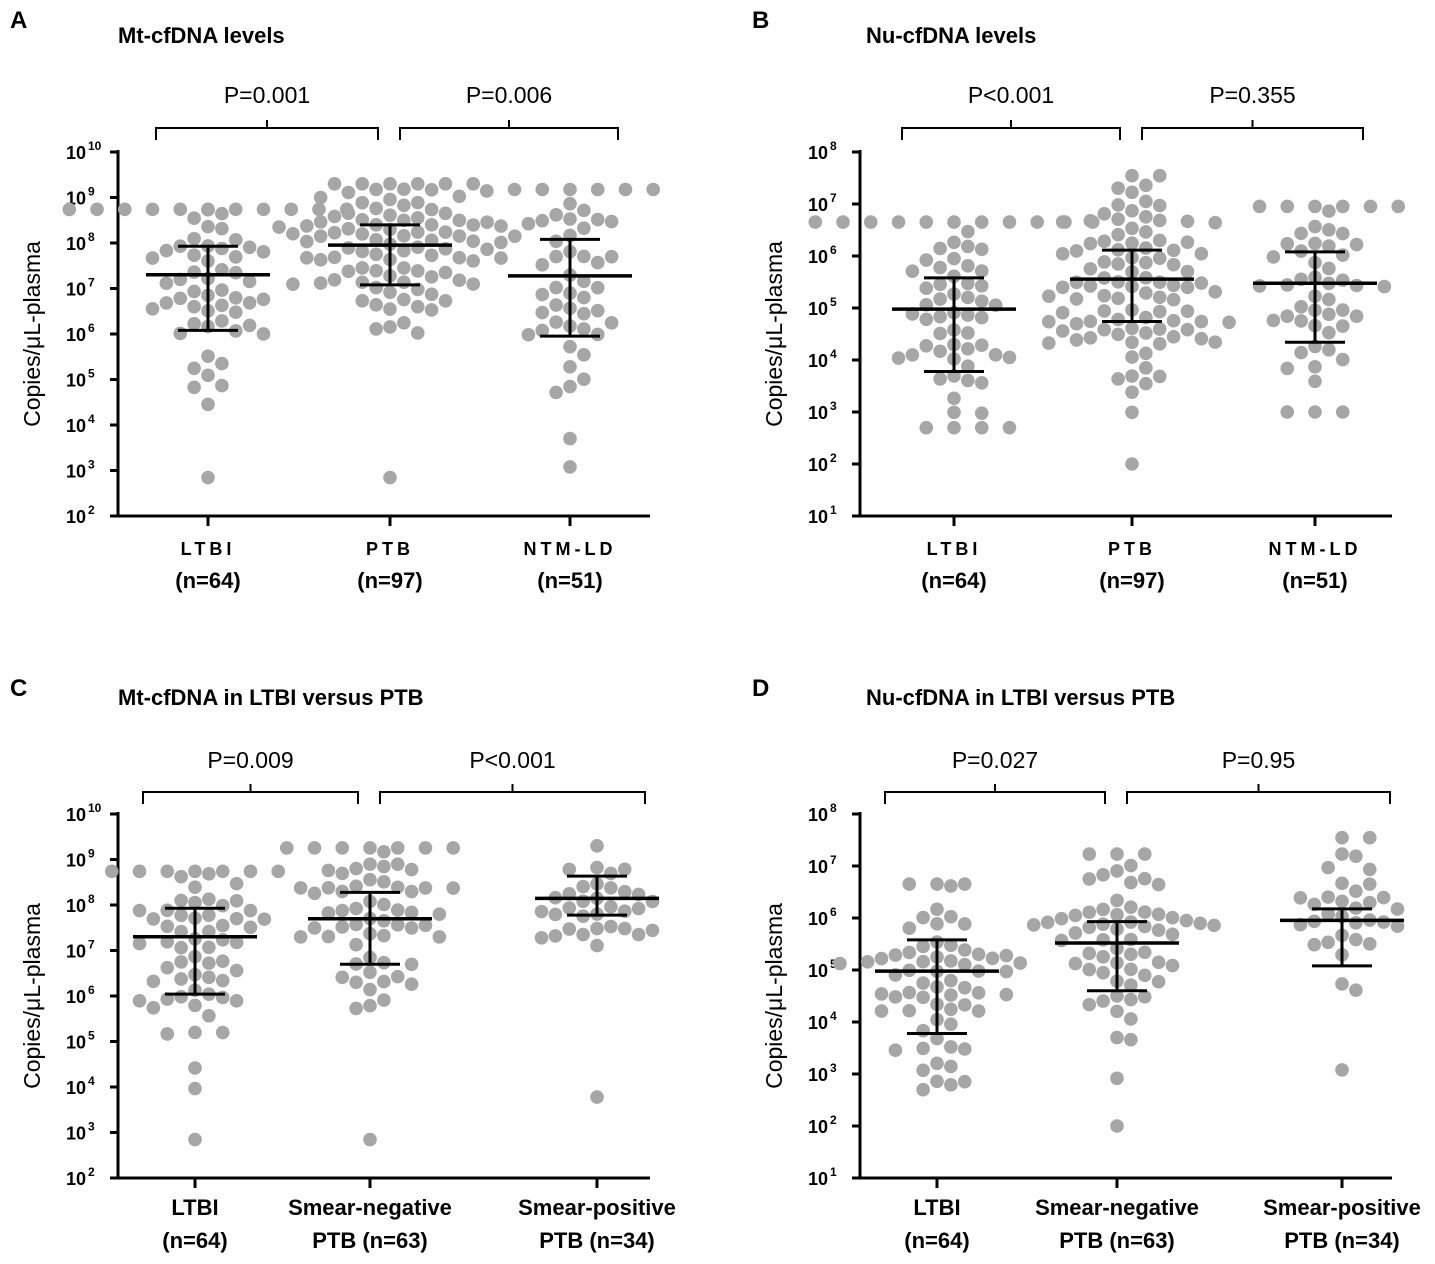 The width and height of the screenshot is (1435, 1264). I want to click on y-tick-exponent: 3, so click(91, 1127).